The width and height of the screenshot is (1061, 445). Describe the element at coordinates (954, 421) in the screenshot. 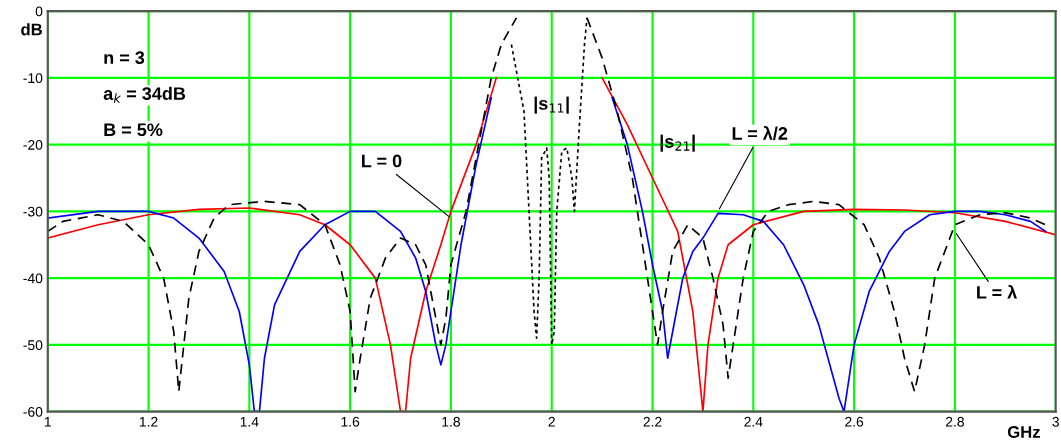

I see `x-tick-label: 2.8` at that location.